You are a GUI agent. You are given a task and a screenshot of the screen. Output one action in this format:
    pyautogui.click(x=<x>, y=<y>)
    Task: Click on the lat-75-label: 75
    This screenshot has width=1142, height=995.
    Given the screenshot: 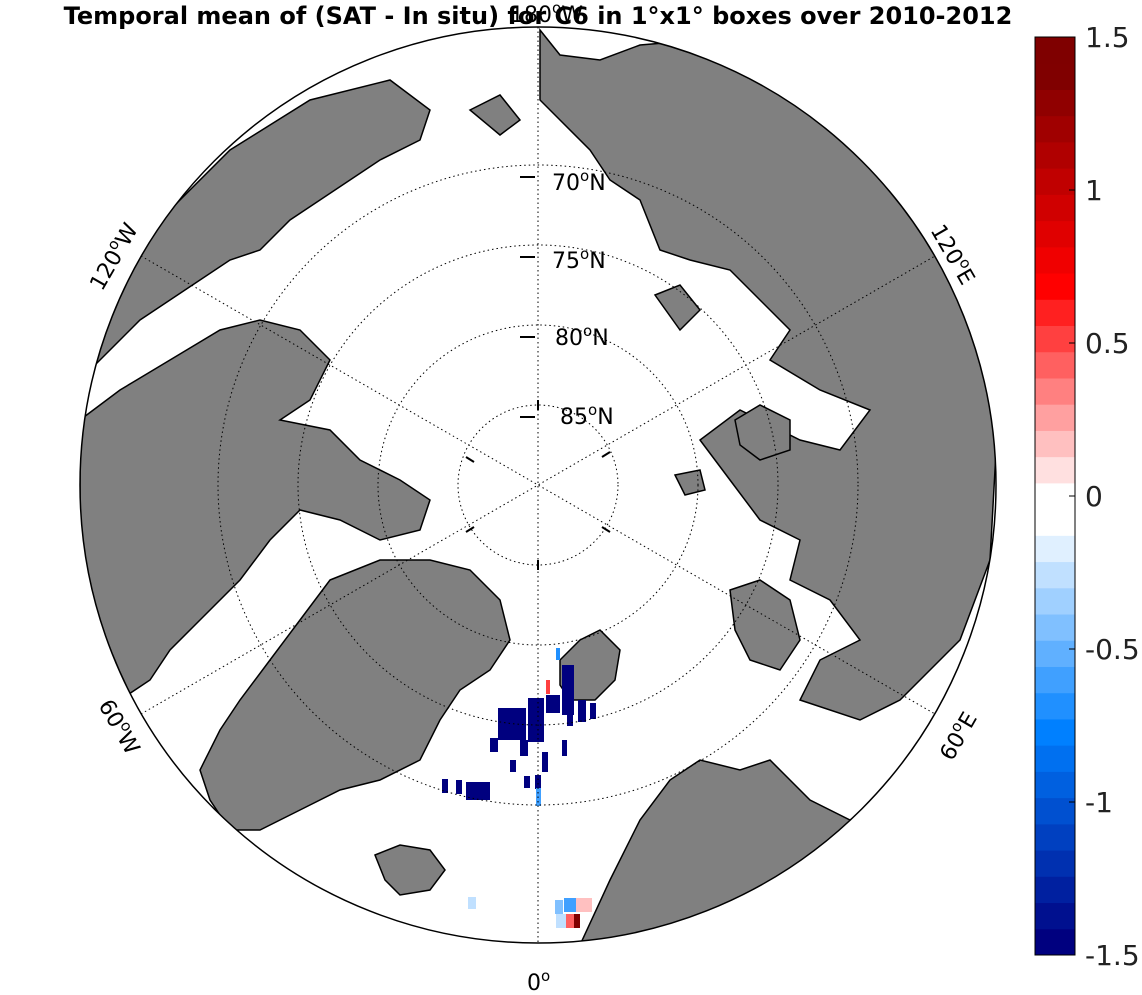 What is the action you would take?
    pyautogui.click(x=566, y=261)
    